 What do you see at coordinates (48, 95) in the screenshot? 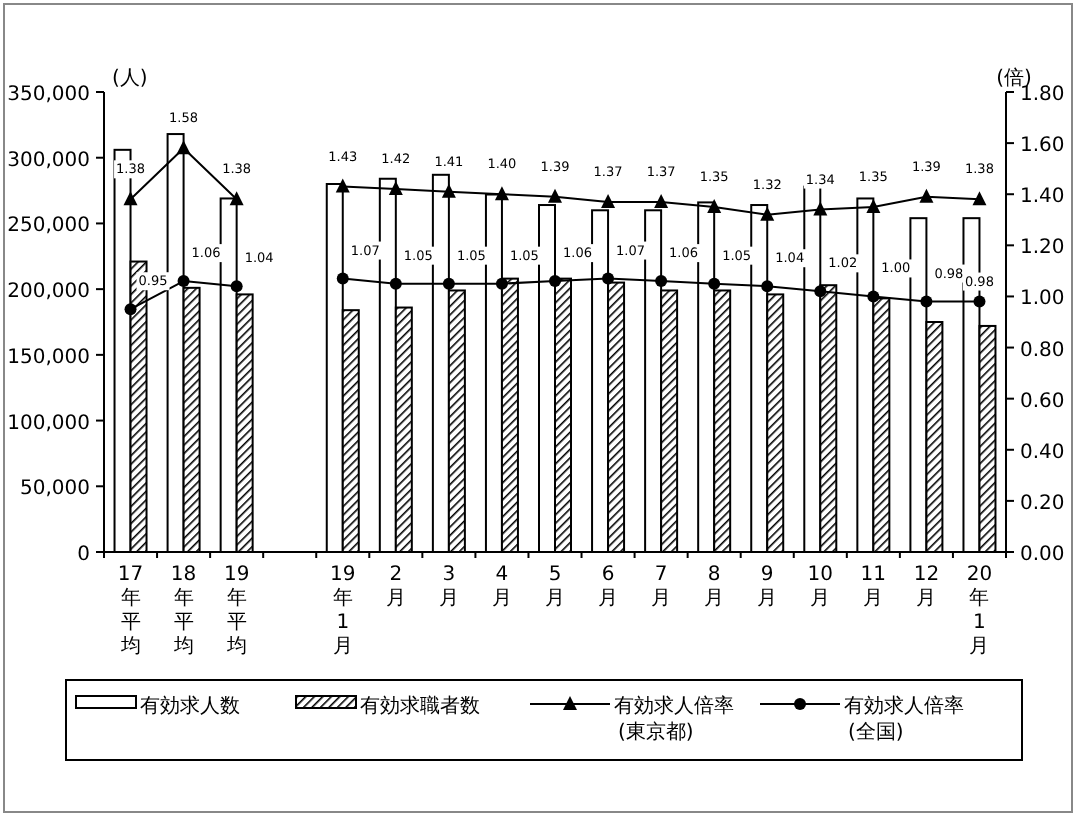
I see `y-tick-label: 350,000` at bounding box center [48, 95].